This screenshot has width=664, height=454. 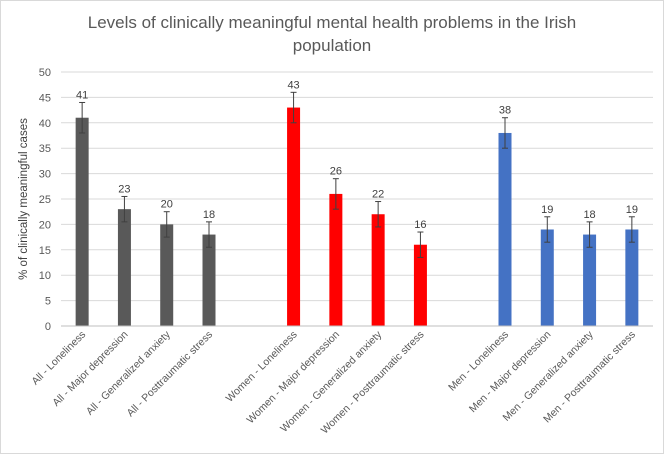 I want to click on y-tick-label: 40, so click(x=45, y=124).